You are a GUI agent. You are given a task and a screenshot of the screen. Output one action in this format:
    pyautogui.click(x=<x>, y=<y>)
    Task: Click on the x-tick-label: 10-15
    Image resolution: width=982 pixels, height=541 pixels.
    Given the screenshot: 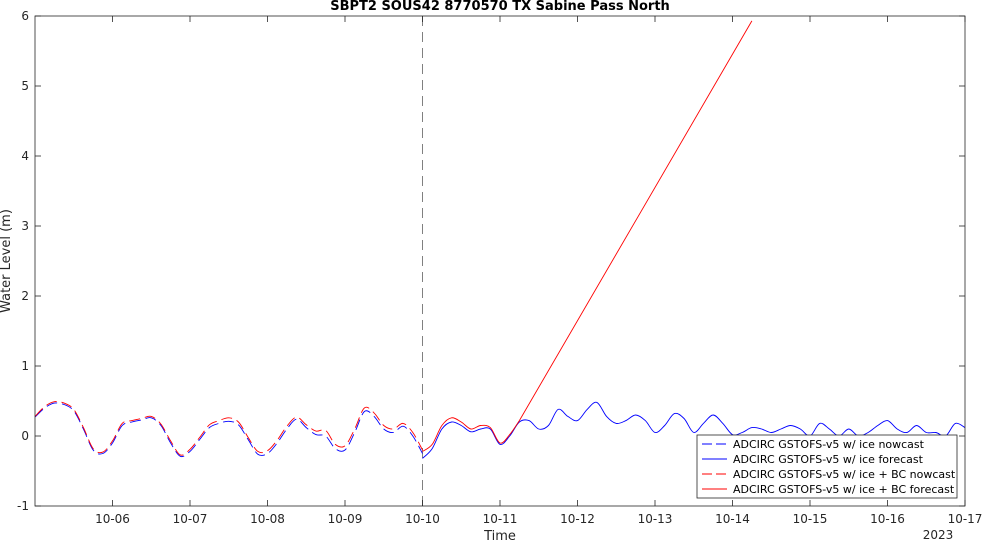 What is the action you would take?
    pyautogui.click(x=810, y=519)
    